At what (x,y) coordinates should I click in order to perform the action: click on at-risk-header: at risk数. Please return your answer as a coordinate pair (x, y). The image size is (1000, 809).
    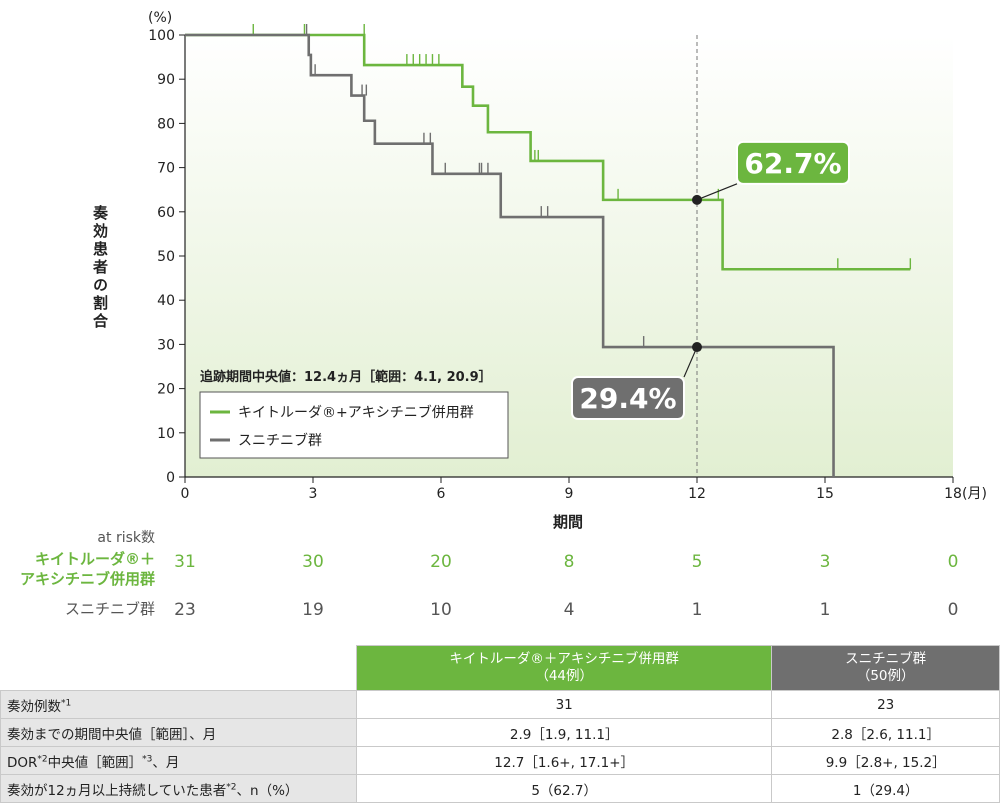
    Looking at the image, I should click on (126, 538).